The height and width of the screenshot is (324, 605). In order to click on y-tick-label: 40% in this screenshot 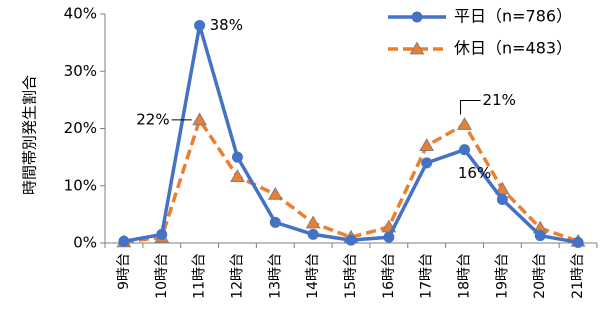, I will do `click(80, 14)`.